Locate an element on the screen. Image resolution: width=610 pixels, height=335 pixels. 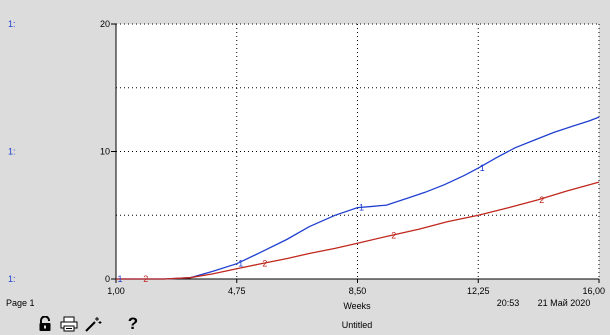
x-axis-label: Weeks is located at coordinates (357, 306).